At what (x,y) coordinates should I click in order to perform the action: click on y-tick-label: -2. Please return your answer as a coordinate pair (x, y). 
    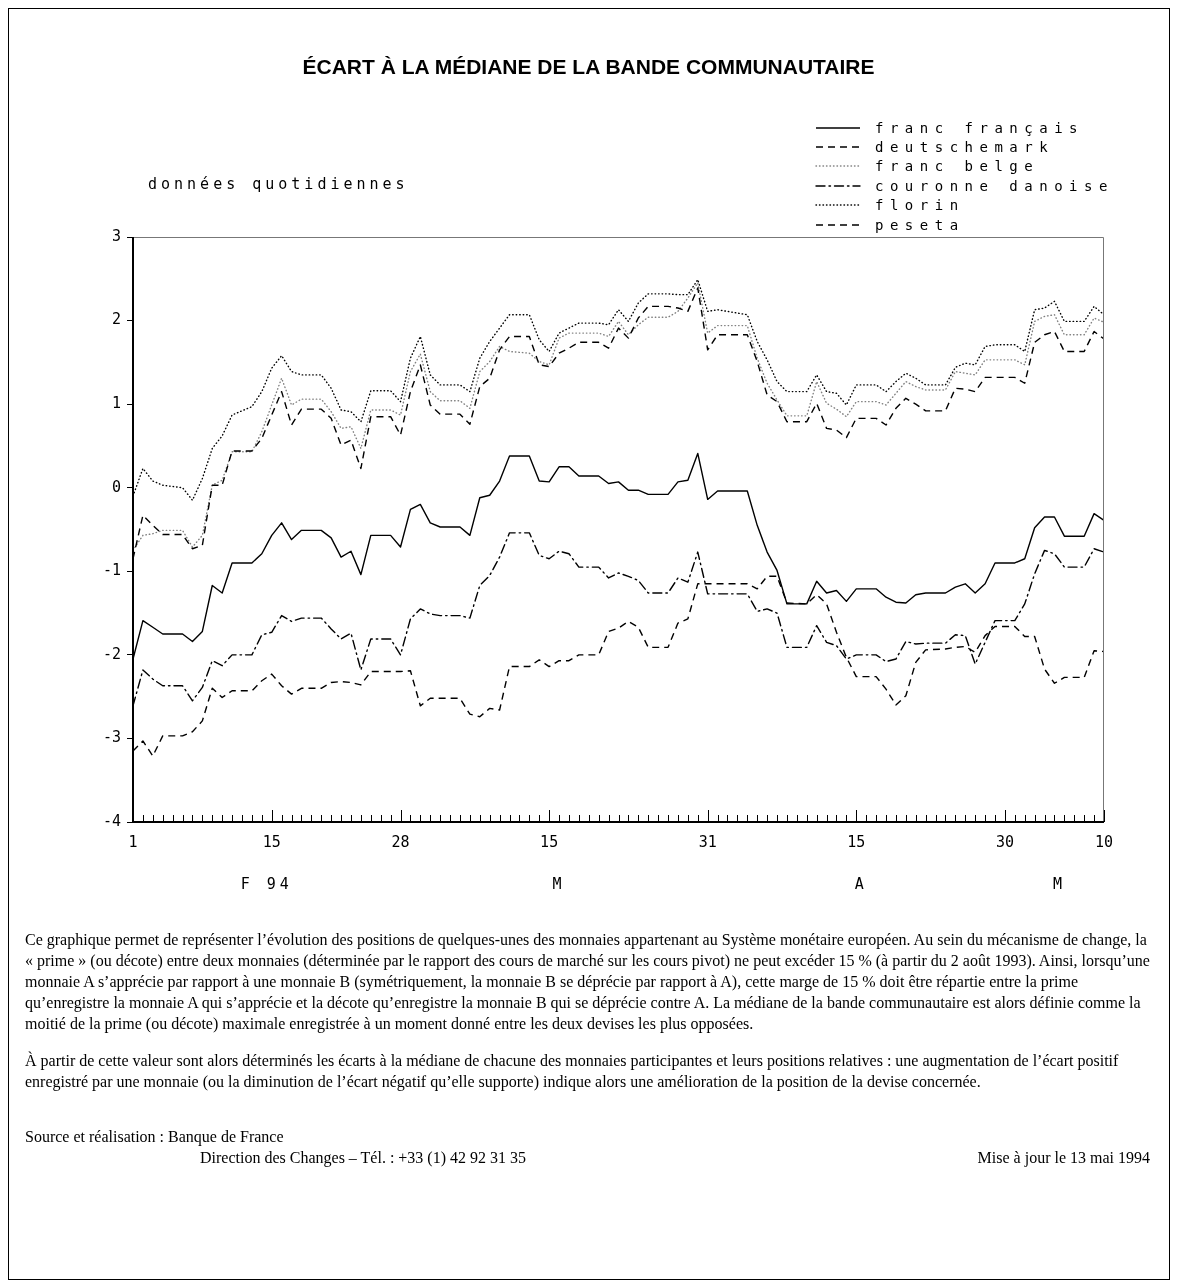
    Looking at the image, I should click on (111, 653).